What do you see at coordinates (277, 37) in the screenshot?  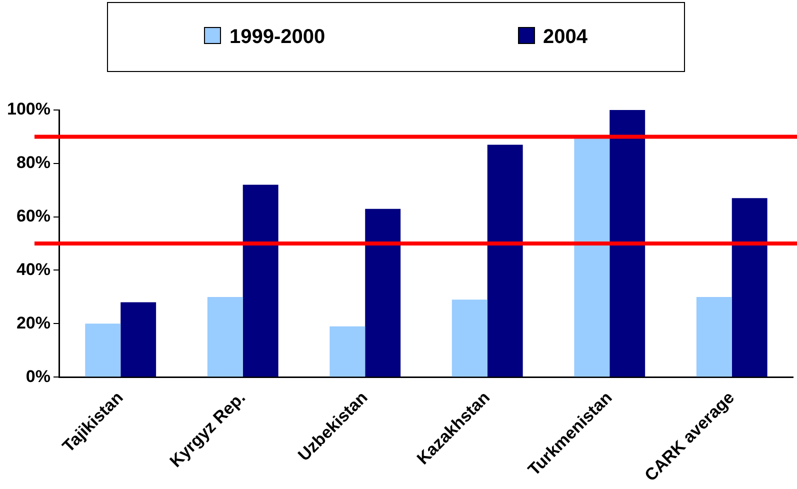 I see `legend-label: 1999-2000` at bounding box center [277, 37].